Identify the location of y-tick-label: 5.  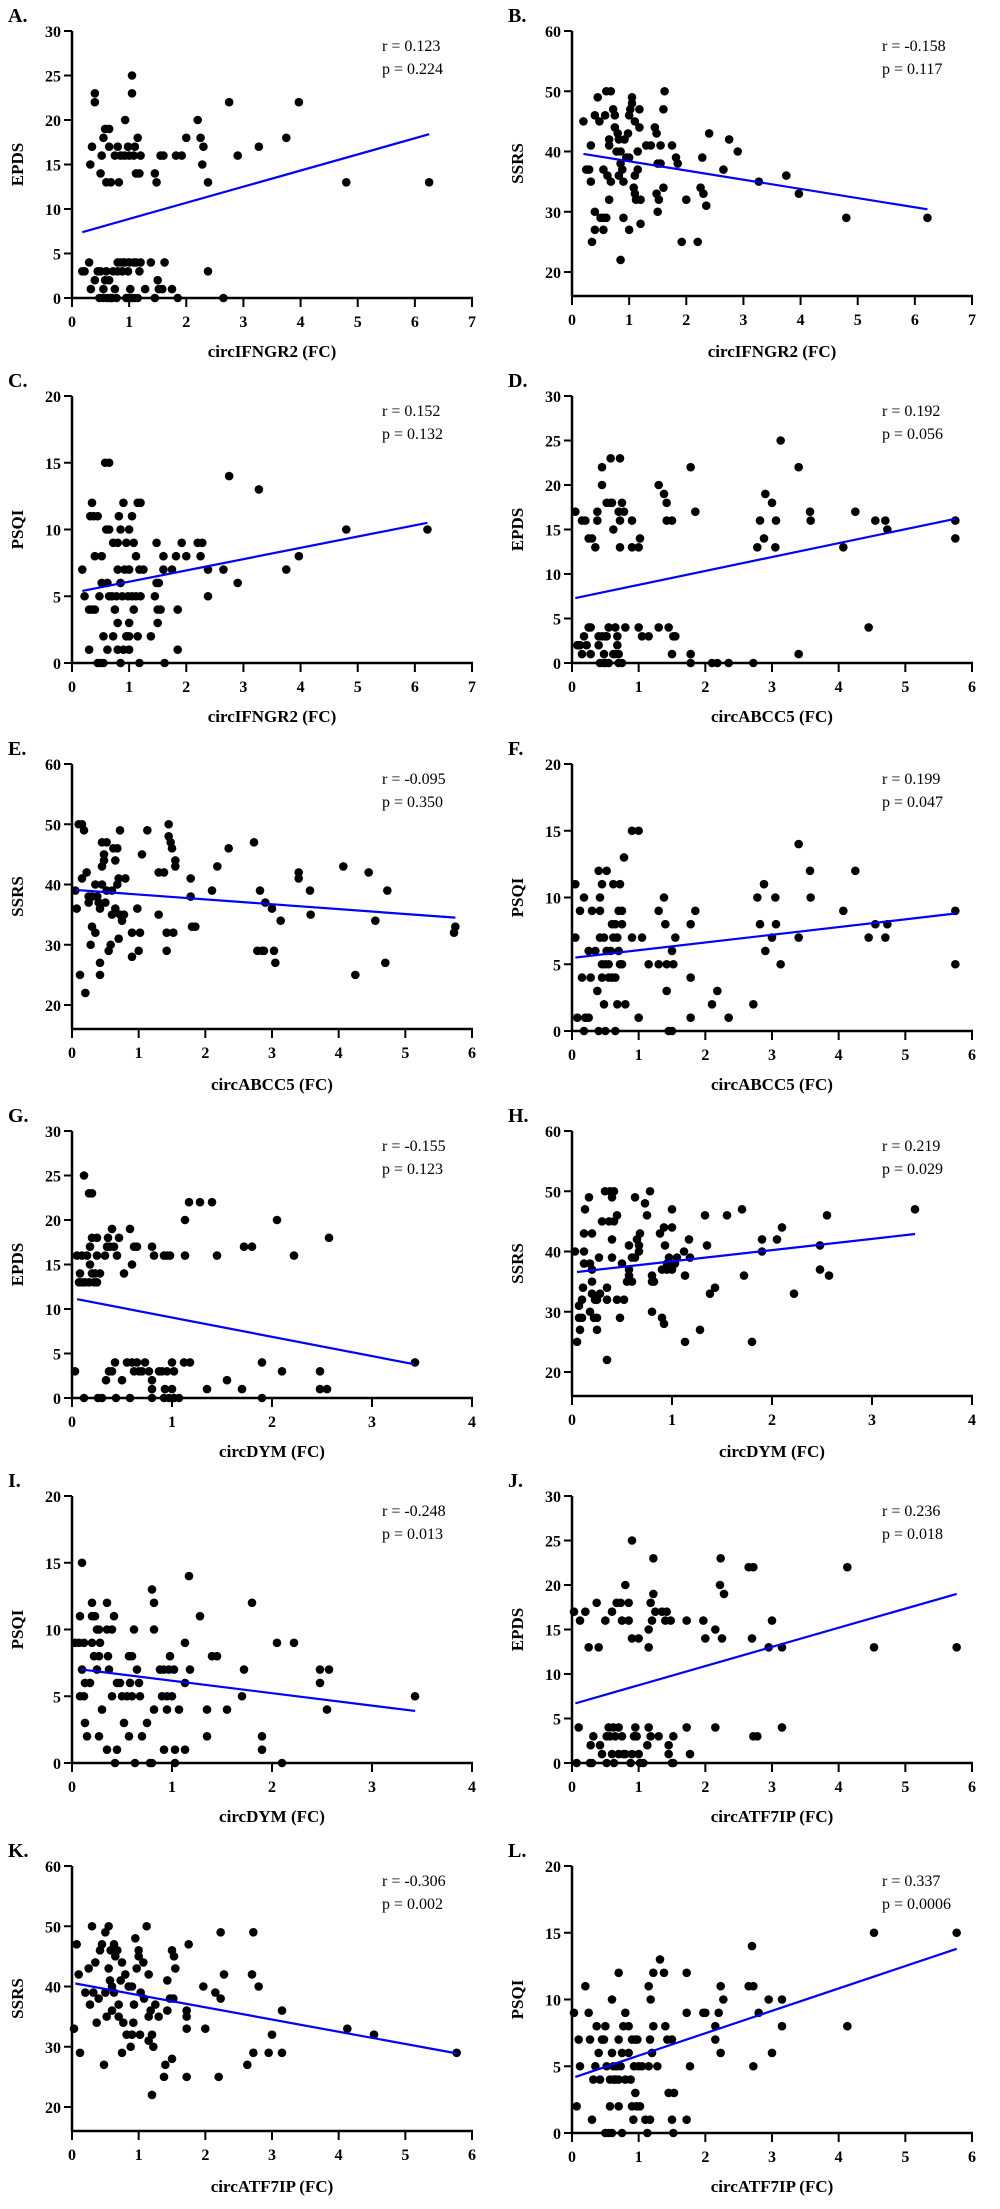
(57, 597).